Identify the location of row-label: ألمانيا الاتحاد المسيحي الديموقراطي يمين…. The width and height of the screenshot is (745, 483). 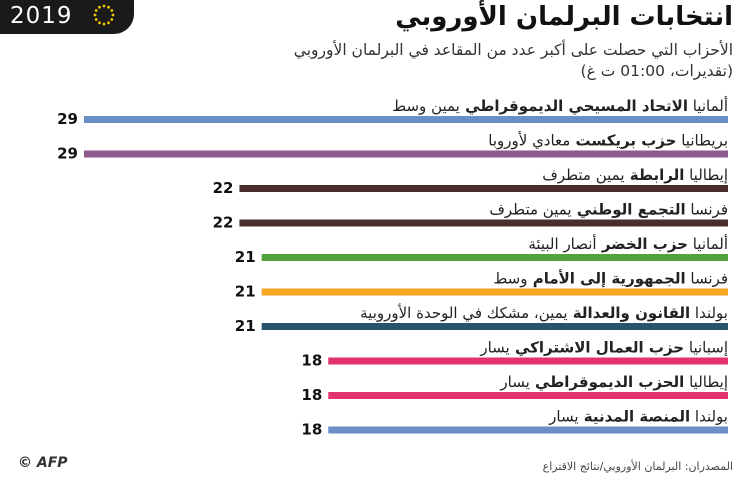
(560, 105).